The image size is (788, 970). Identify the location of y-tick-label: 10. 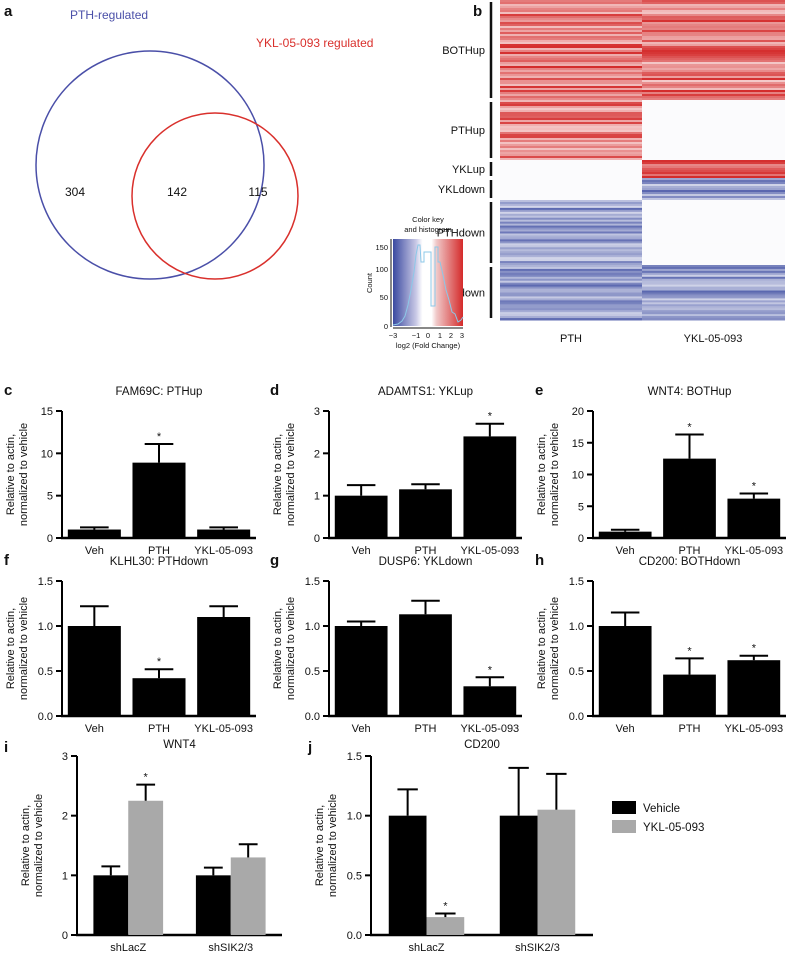
(47, 454).